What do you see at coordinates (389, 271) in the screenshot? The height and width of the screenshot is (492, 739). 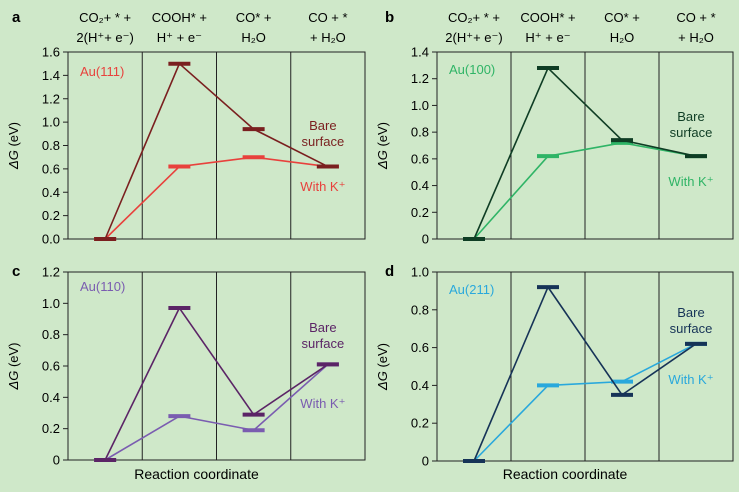 I see `panel-letter: d` at bounding box center [389, 271].